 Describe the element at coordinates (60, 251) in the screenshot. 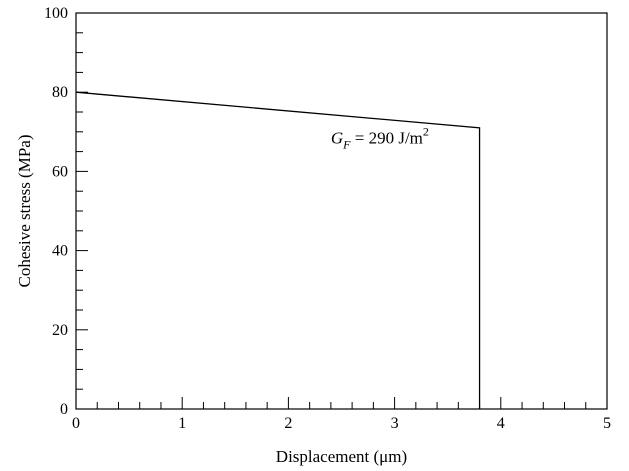

I see `y-tick-label: 40` at that location.